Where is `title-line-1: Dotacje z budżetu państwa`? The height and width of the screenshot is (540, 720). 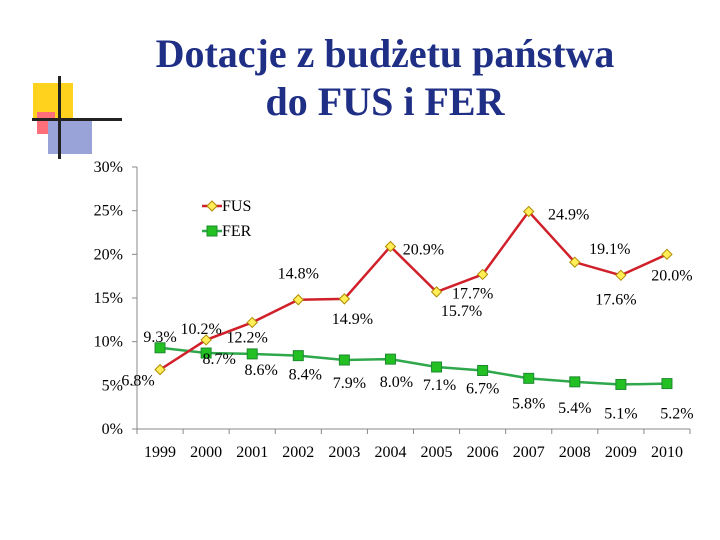
title-line-1: Dotacje z budżetu państwa is located at coordinates (385, 53).